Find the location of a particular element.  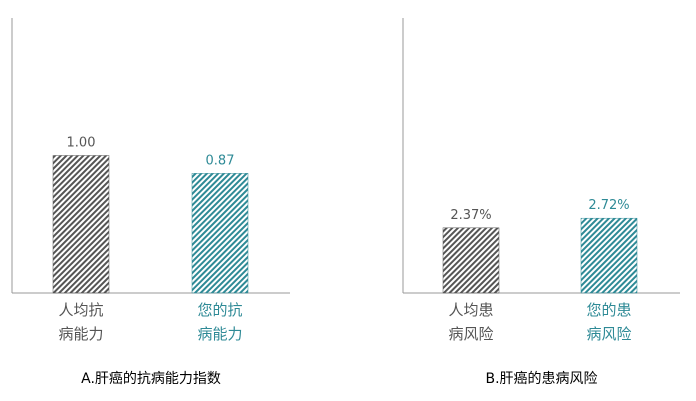

category-label: 您的患 病风险 is located at coordinates (609, 322).